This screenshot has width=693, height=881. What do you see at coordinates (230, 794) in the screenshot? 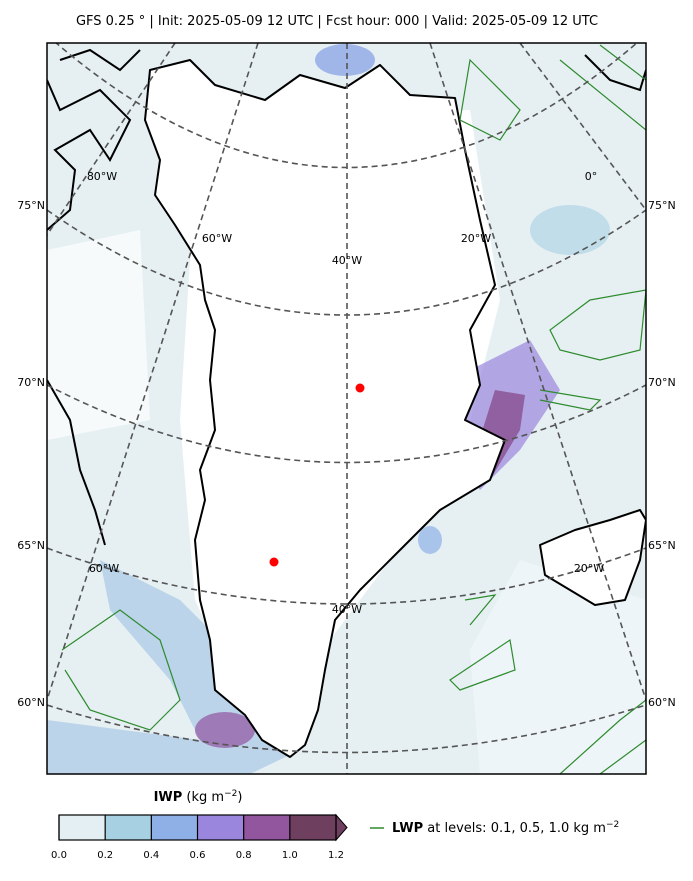
I see `colorbar-exp: −2` at bounding box center [230, 794].